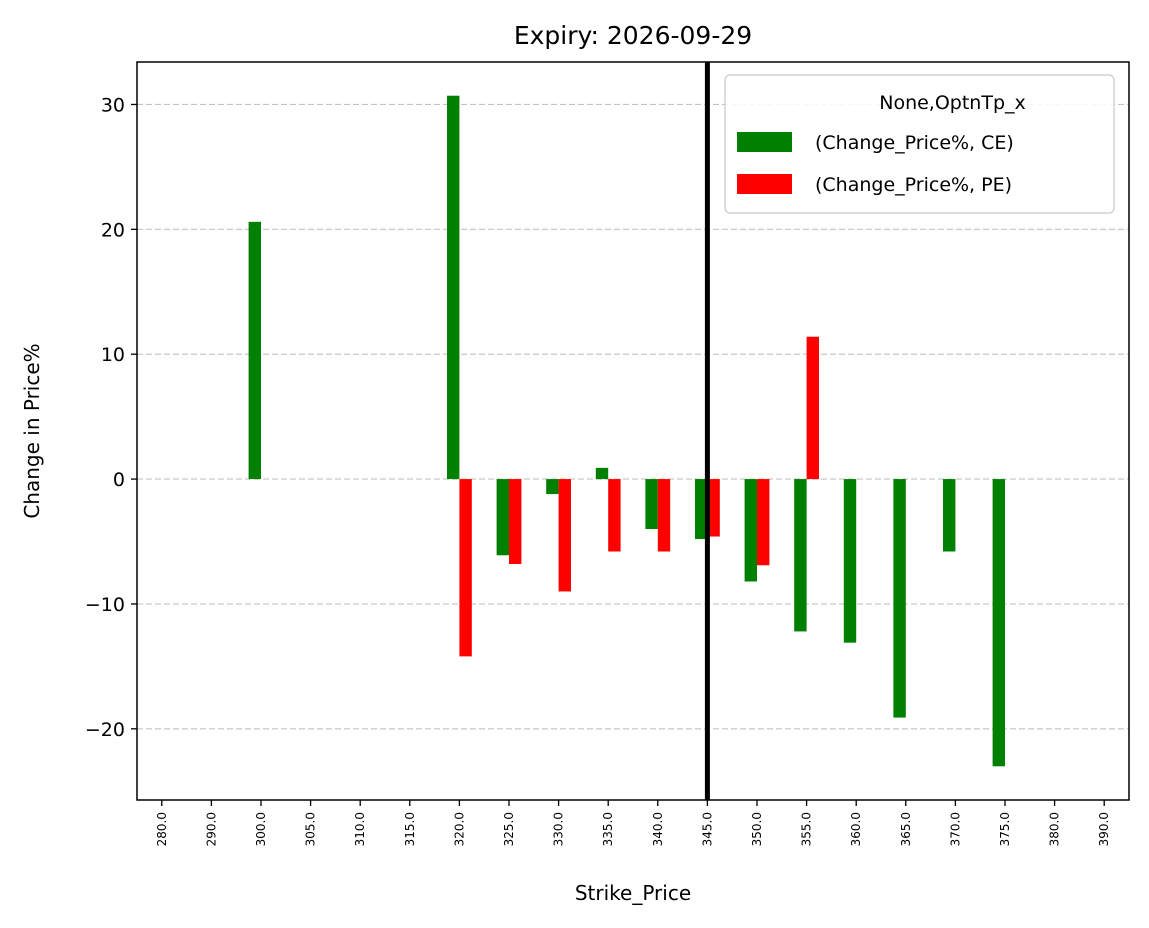  What do you see at coordinates (119, 480) in the screenshot?
I see `y-tick-label: 0` at bounding box center [119, 480].